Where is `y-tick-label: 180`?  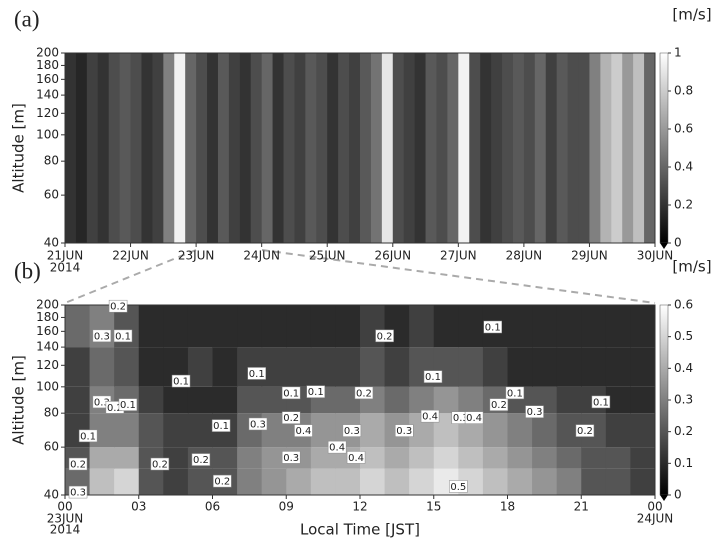
y-tick-label: 180 is located at coordinates (47, 317).